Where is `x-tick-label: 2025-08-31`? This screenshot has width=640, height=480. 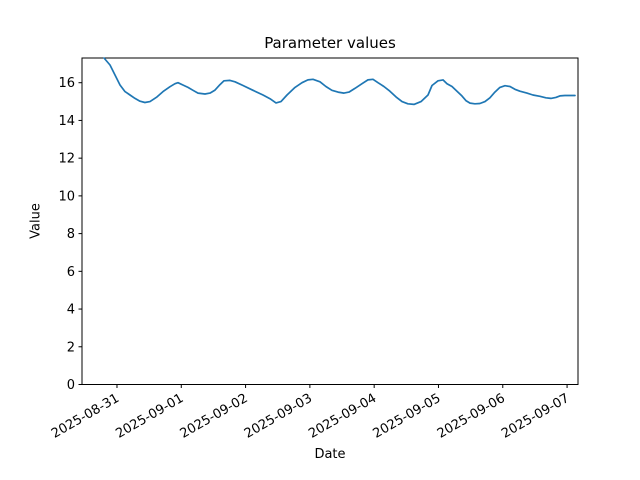
x-tick-label: 2025-08-31 is located at coordinates (85, 416).